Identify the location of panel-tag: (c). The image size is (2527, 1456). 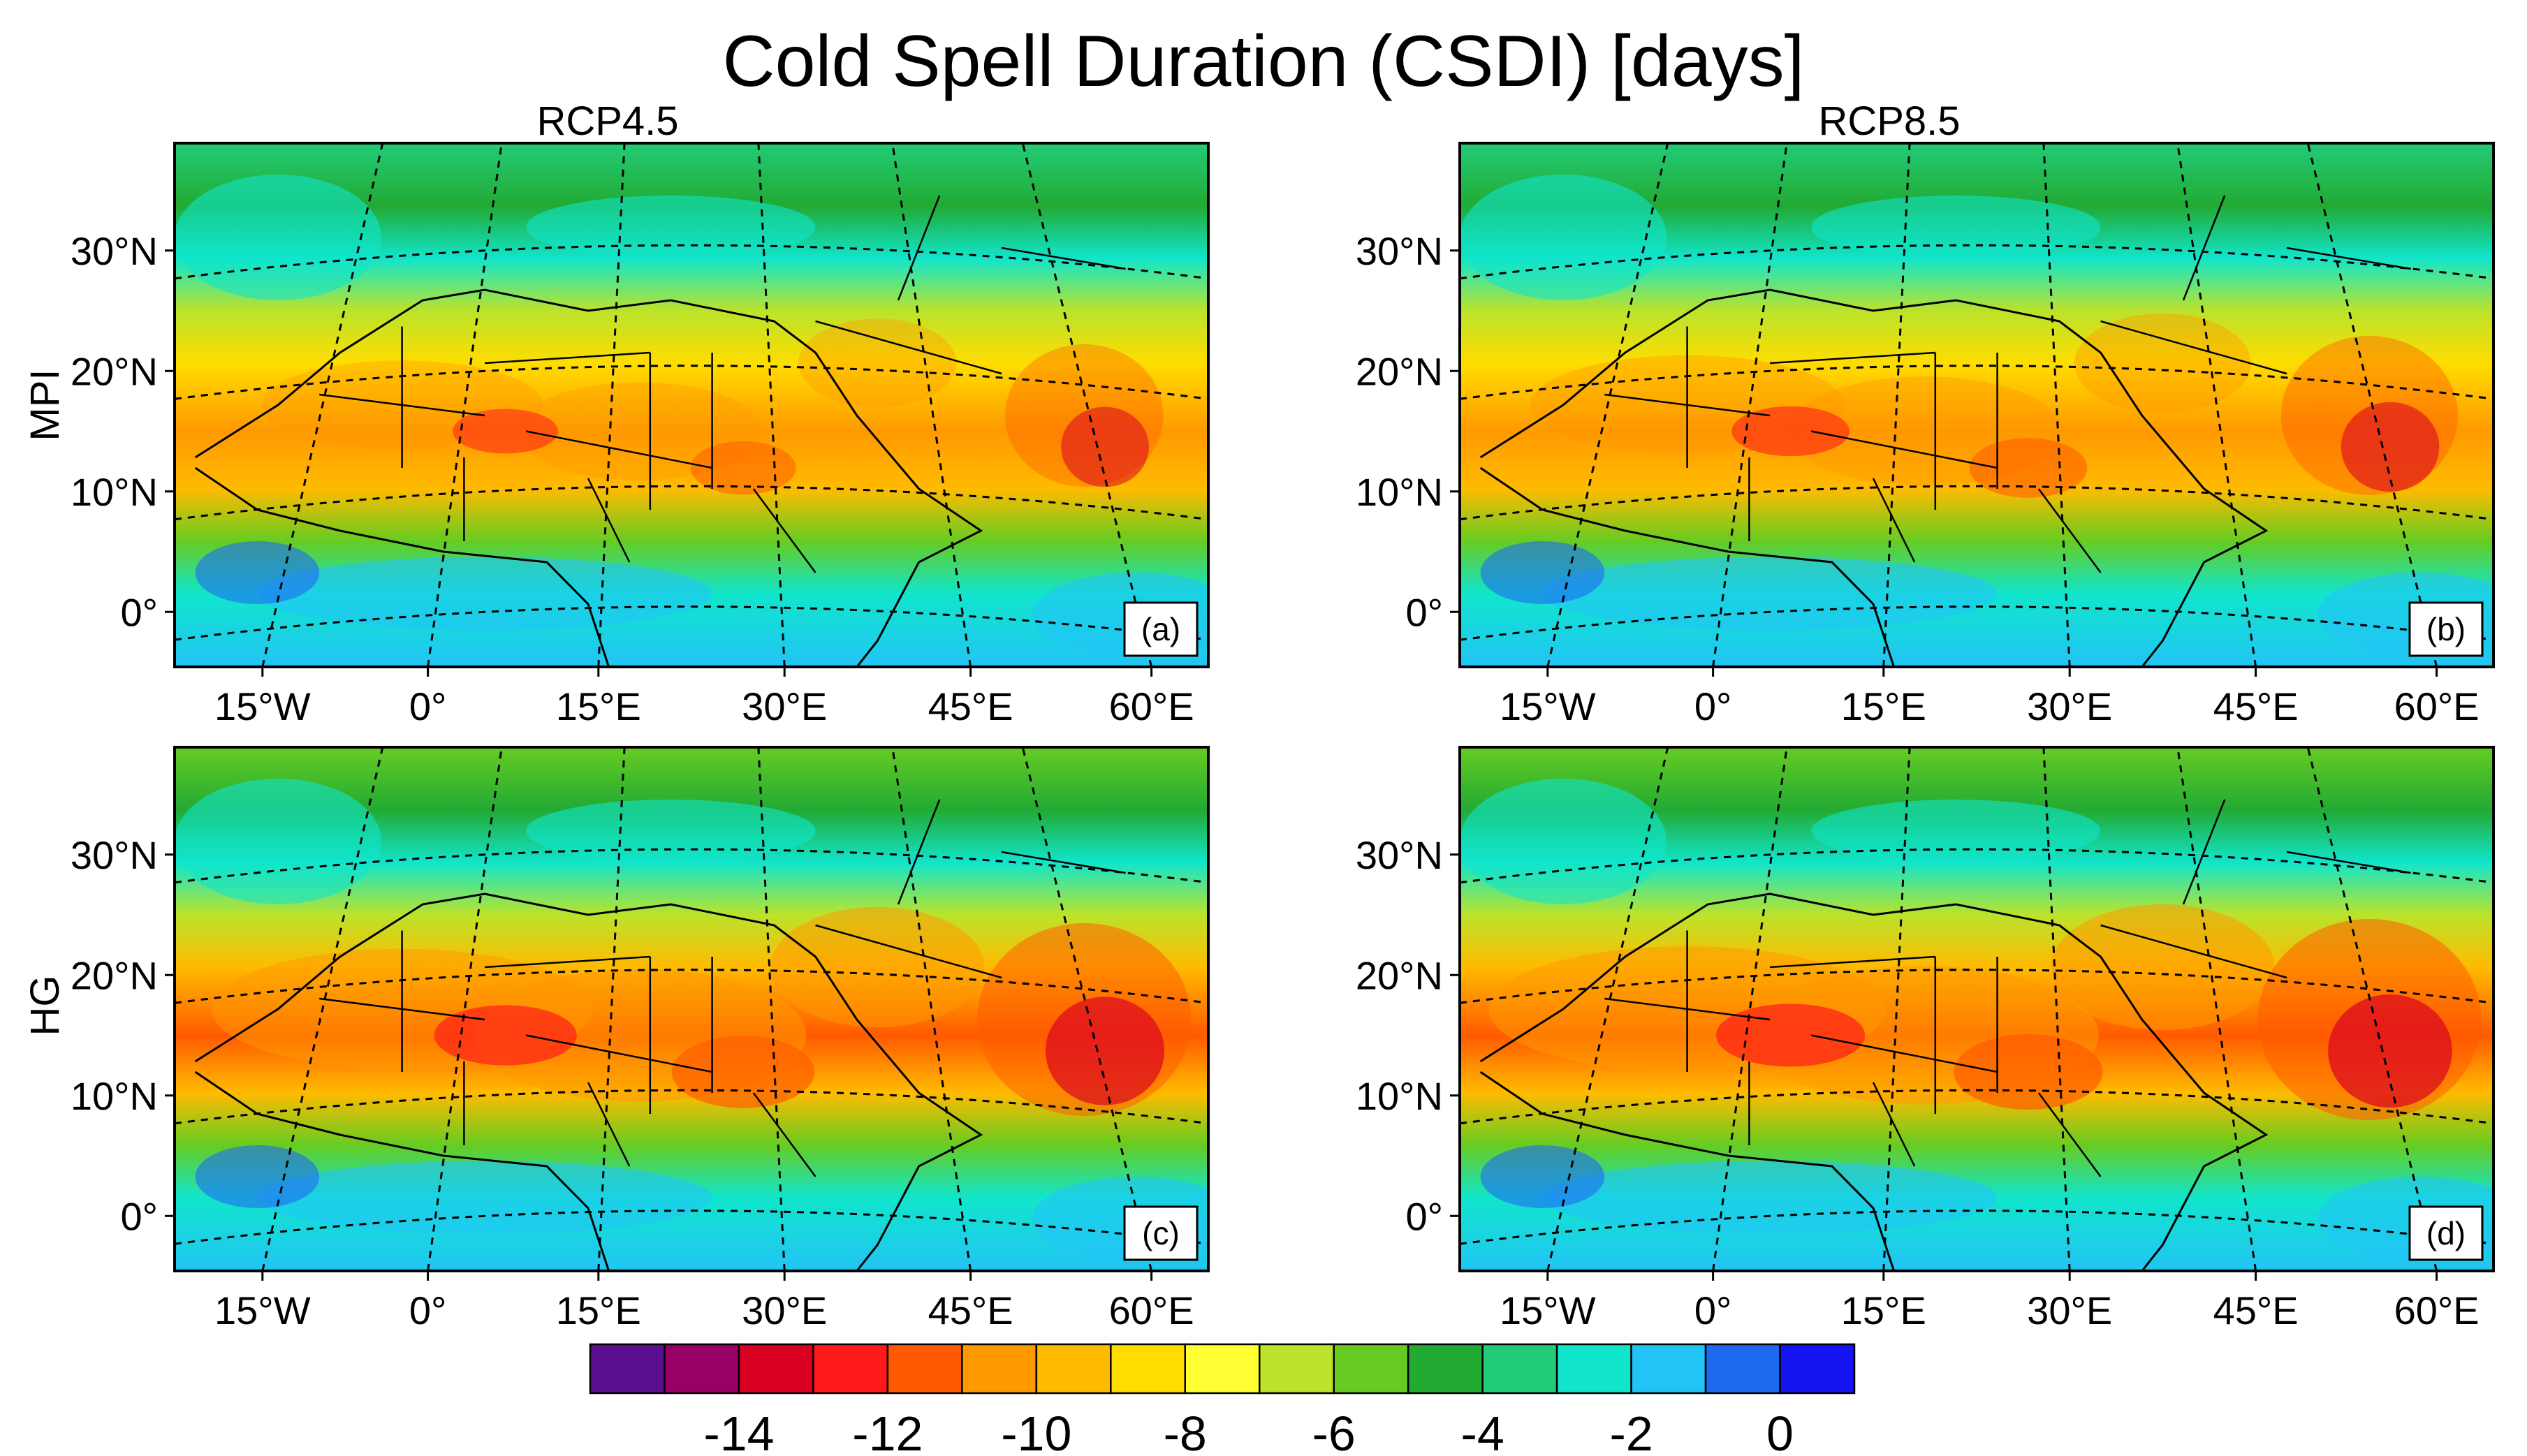
(1161, 1233).